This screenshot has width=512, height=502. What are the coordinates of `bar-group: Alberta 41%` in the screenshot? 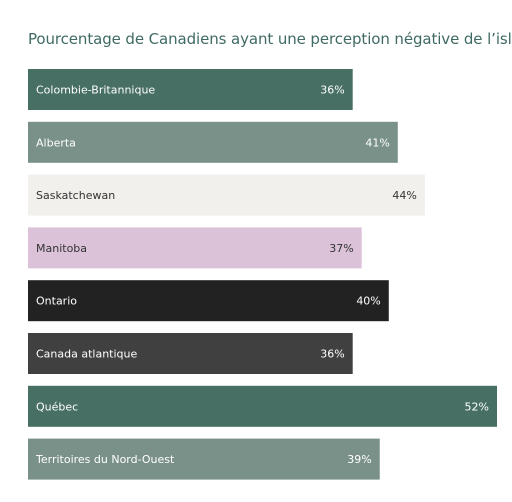 It's located at (213, 142).